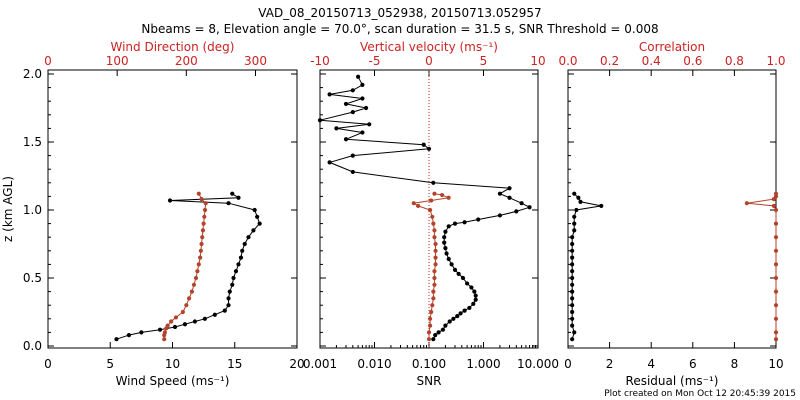  I want to click on top-tick-label: 300, so click(255, 61).